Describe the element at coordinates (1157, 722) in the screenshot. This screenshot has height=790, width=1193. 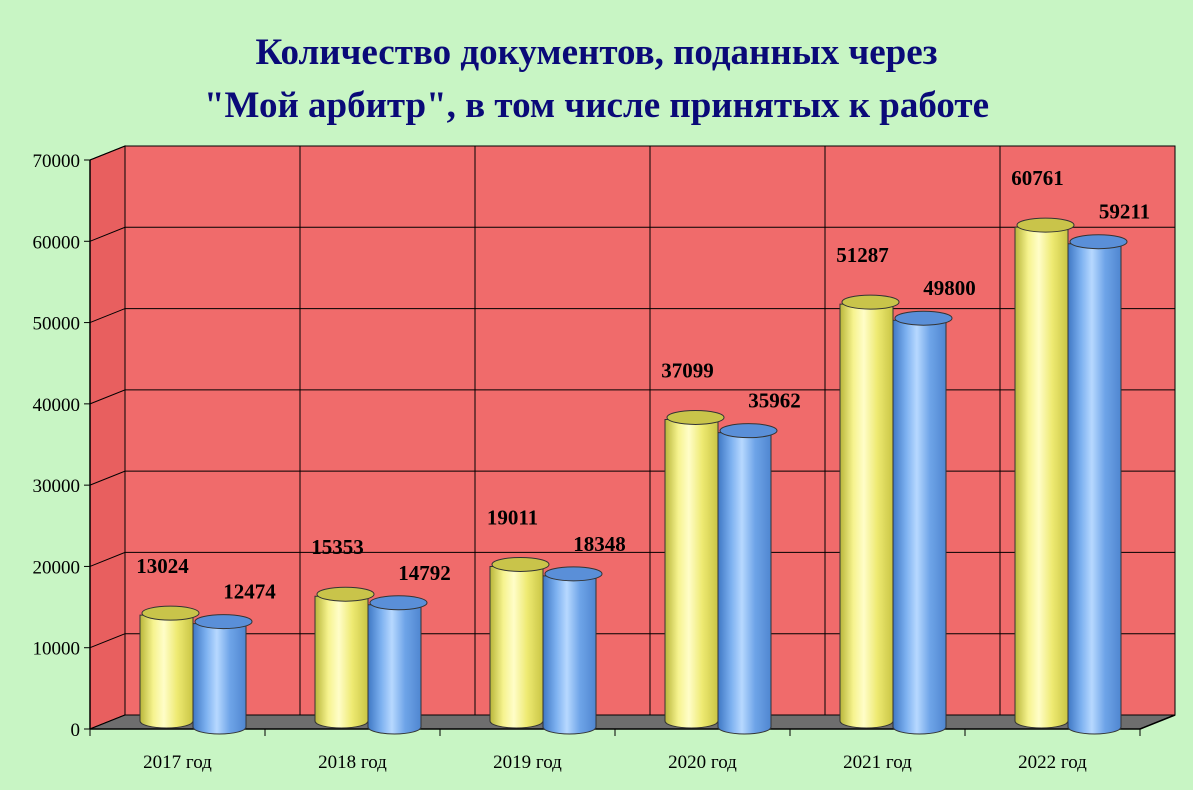
I see `x-axis-end` at that location.